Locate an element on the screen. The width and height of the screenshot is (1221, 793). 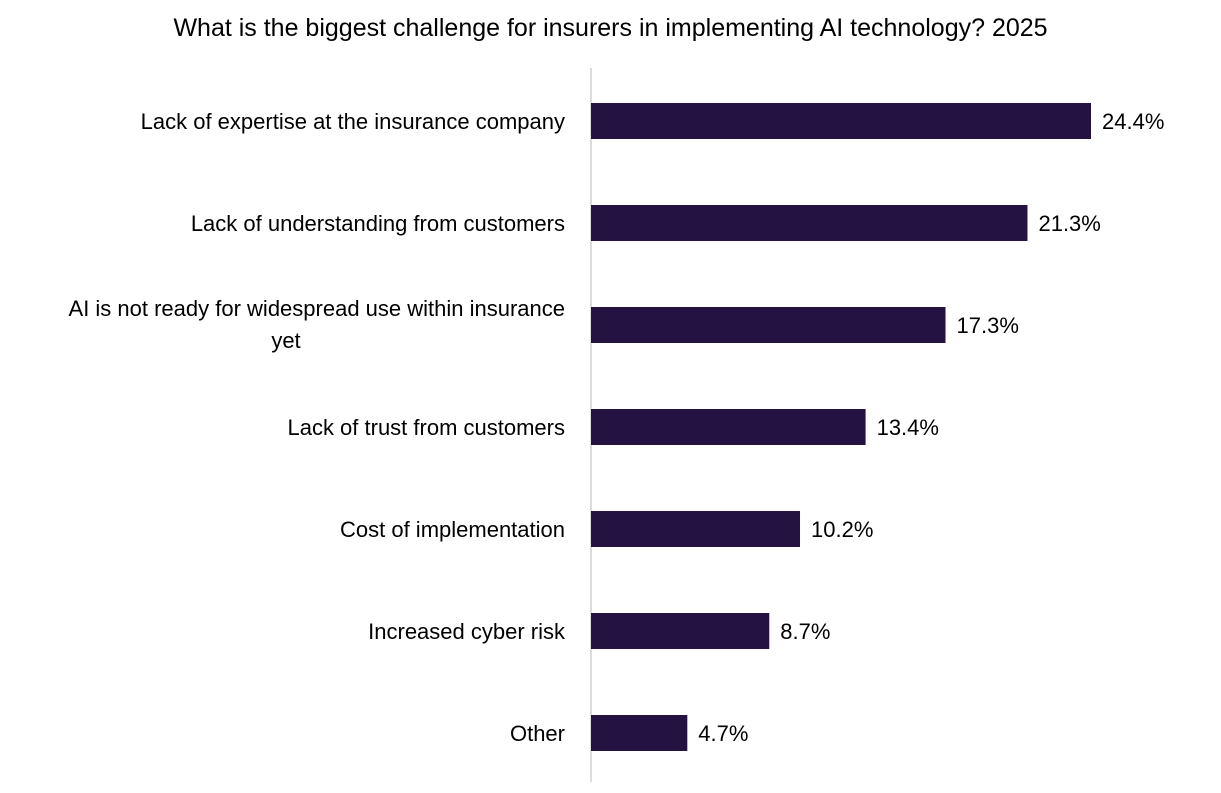
category-label: Cost of implementation is located at coordinates (452, 529).